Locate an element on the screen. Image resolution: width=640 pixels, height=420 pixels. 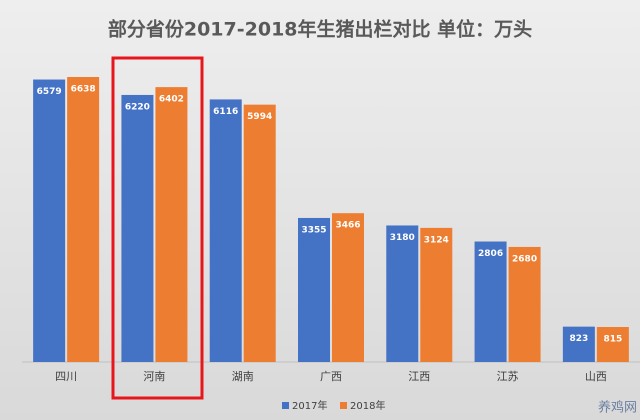
data-label: 3124 is located at coordinates (436, 240).